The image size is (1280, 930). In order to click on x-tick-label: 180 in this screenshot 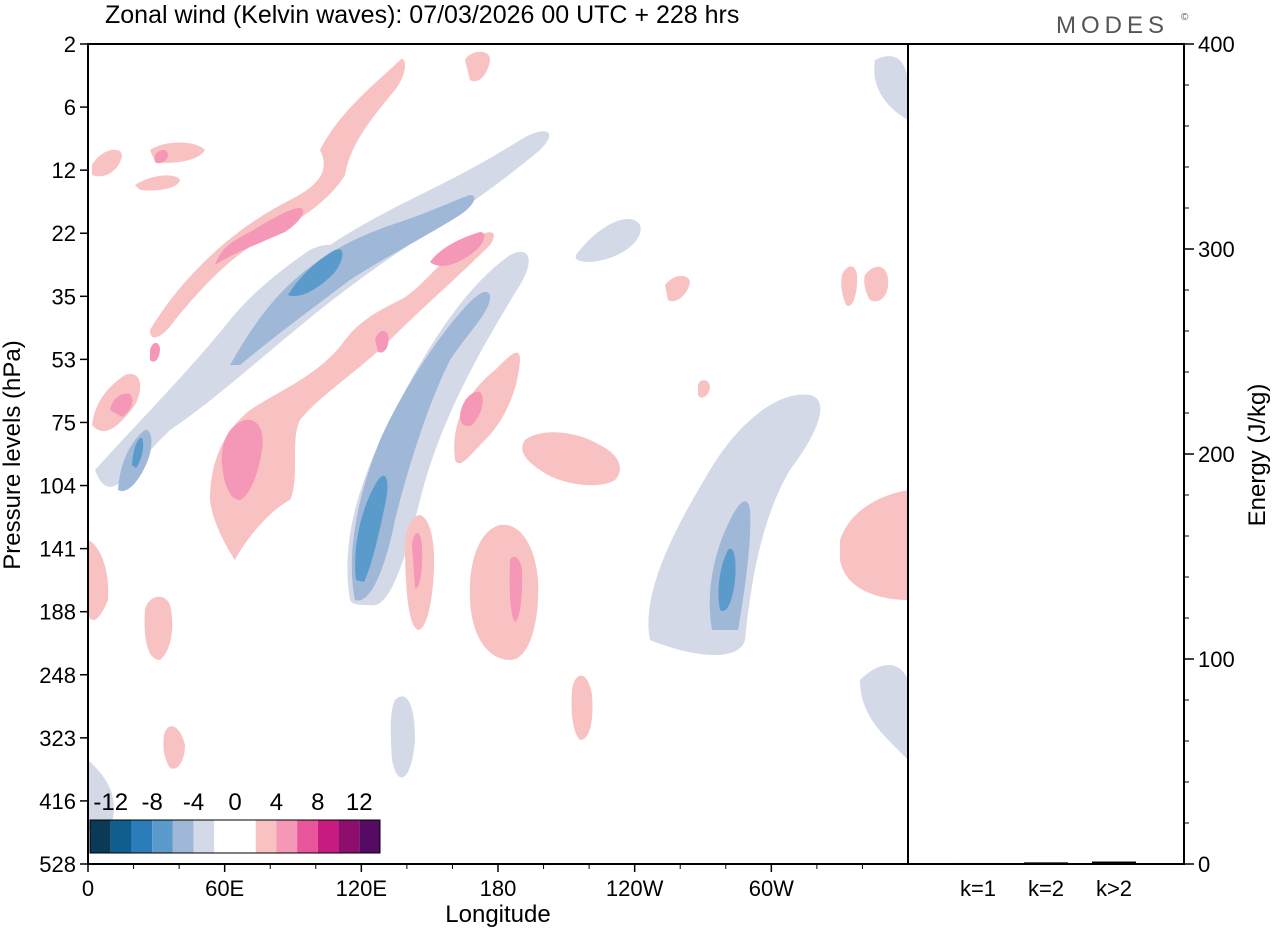, I will do `click(498, 888)`.